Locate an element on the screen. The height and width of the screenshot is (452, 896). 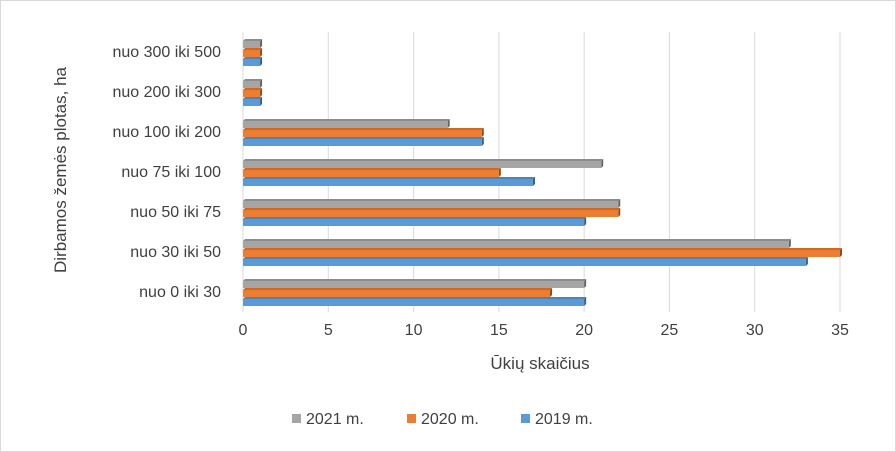
x-tick-label: 15 is located at coordinates (499, 330).